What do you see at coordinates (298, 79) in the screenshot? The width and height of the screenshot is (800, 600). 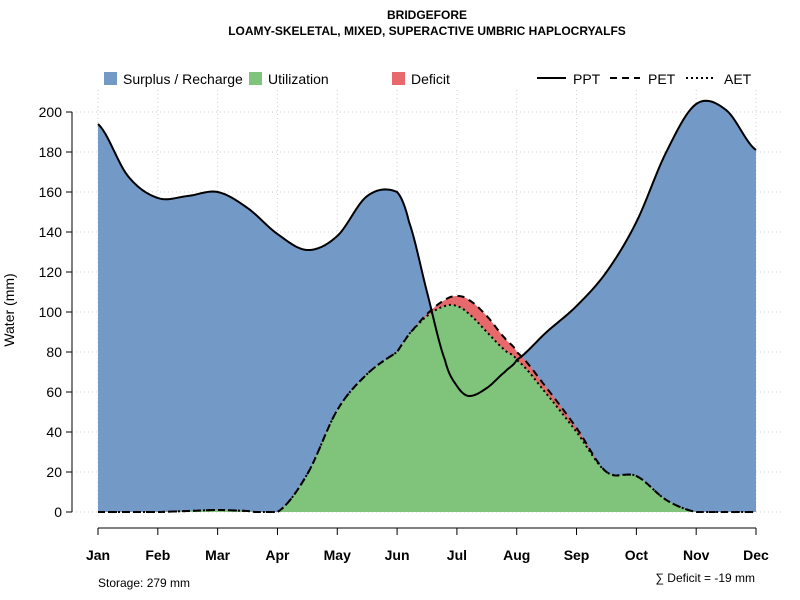 I see `legend-label-utilization: Utilization` at bounding box center [298, 79].